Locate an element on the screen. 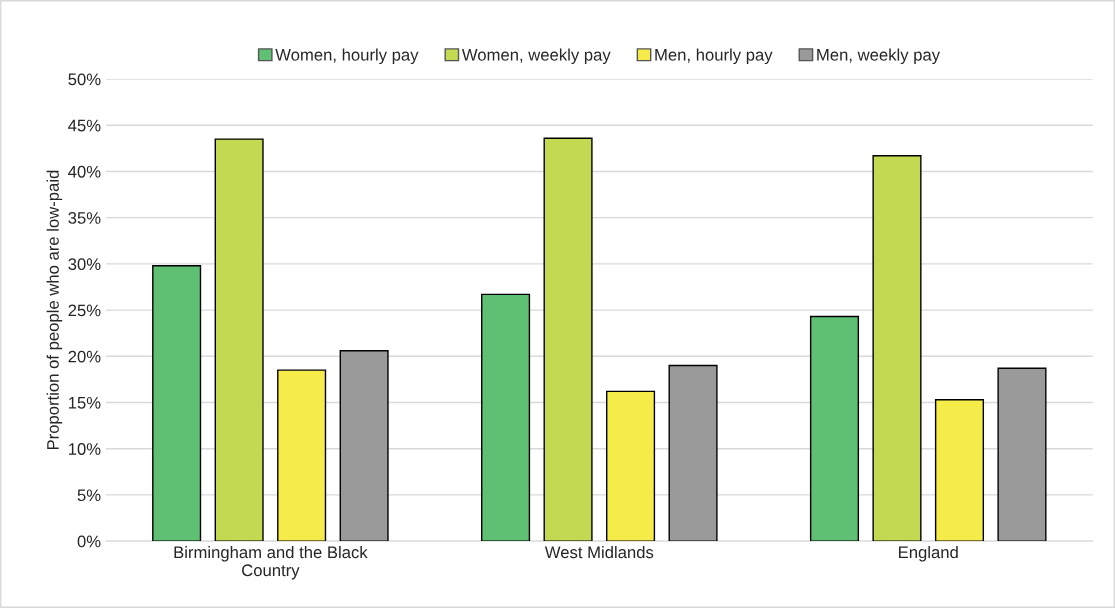  y-tick-label: 0% is located at coordinates (89, 541).